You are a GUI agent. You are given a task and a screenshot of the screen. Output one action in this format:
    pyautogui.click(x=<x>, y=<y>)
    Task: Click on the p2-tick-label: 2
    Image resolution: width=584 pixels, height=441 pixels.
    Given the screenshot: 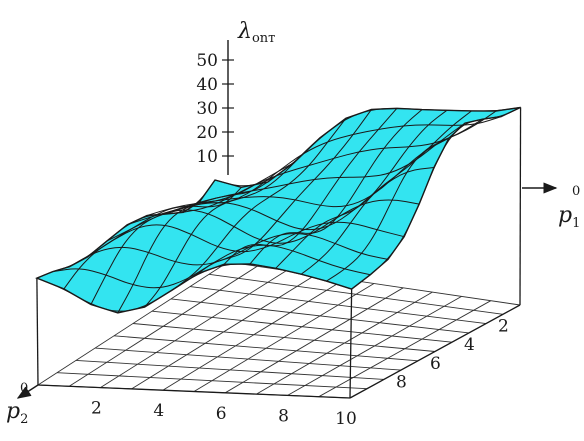 What is the action you would take?
    pyautogui.click(x=96, y=409)
    